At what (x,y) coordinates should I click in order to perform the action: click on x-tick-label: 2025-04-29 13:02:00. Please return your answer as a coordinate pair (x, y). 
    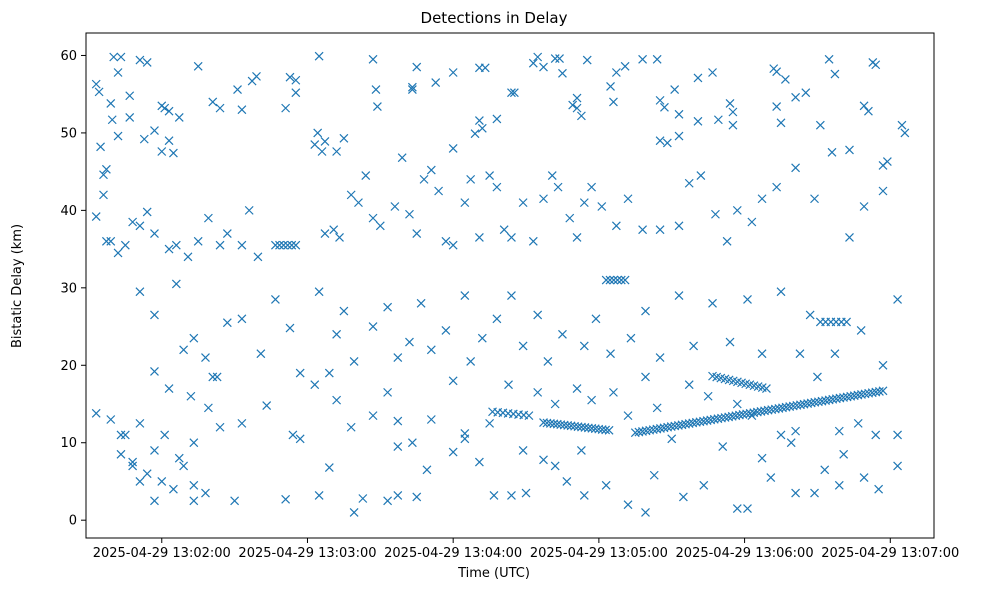
    Looking at the image, I should click on (162, 553).